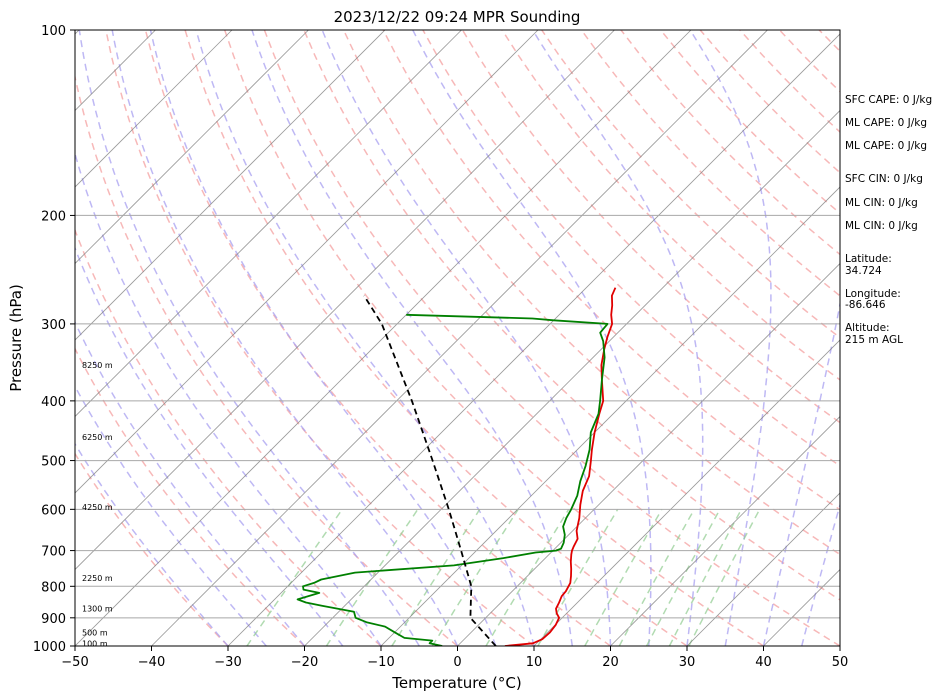 This screenshot has width=947, height=700. Describe the element at coordinates (534, 662) in the screenshot. I see `x-tick-label: 10` at that location.